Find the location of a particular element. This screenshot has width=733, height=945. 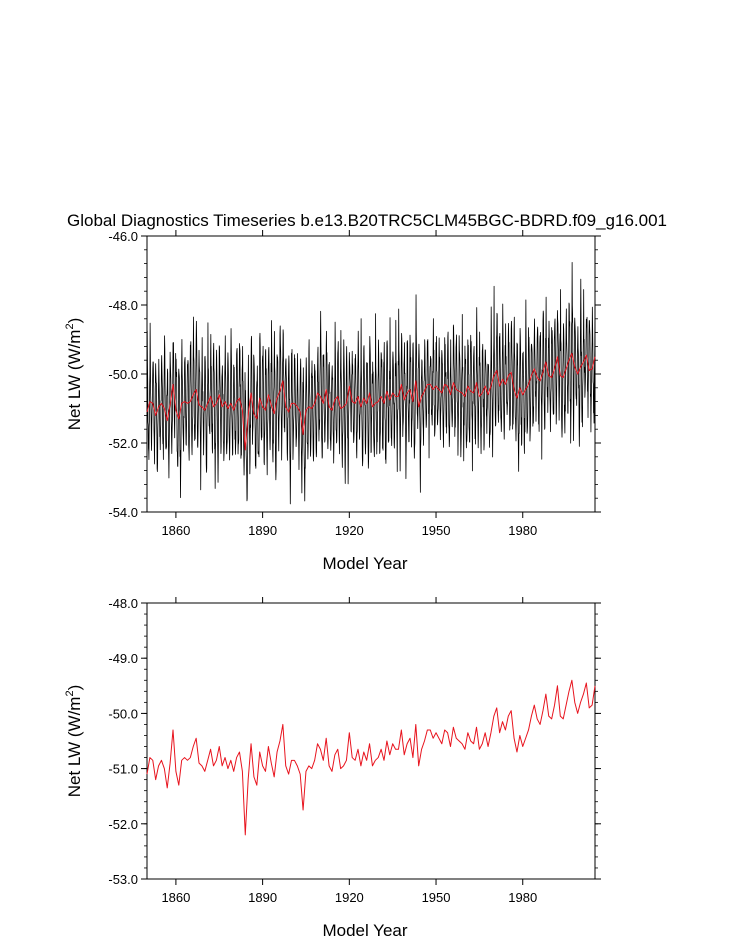

bottom-y-tick-label: -53.0 is located at coordinates (123, 879).